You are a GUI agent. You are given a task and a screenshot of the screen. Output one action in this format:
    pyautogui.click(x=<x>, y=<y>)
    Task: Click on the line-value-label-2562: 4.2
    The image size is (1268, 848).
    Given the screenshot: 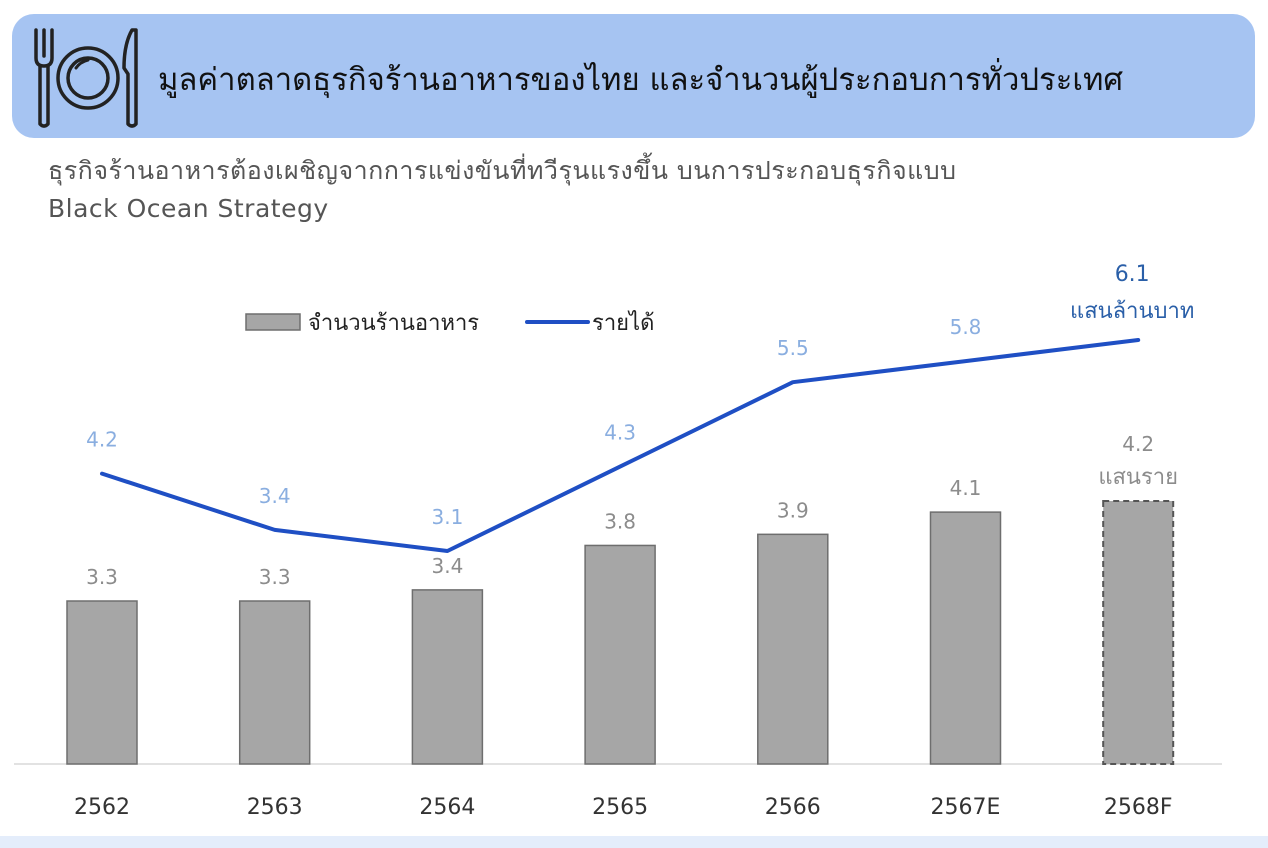 What is the action you would take?
    pyautogui.click(x=102, y=440)
    